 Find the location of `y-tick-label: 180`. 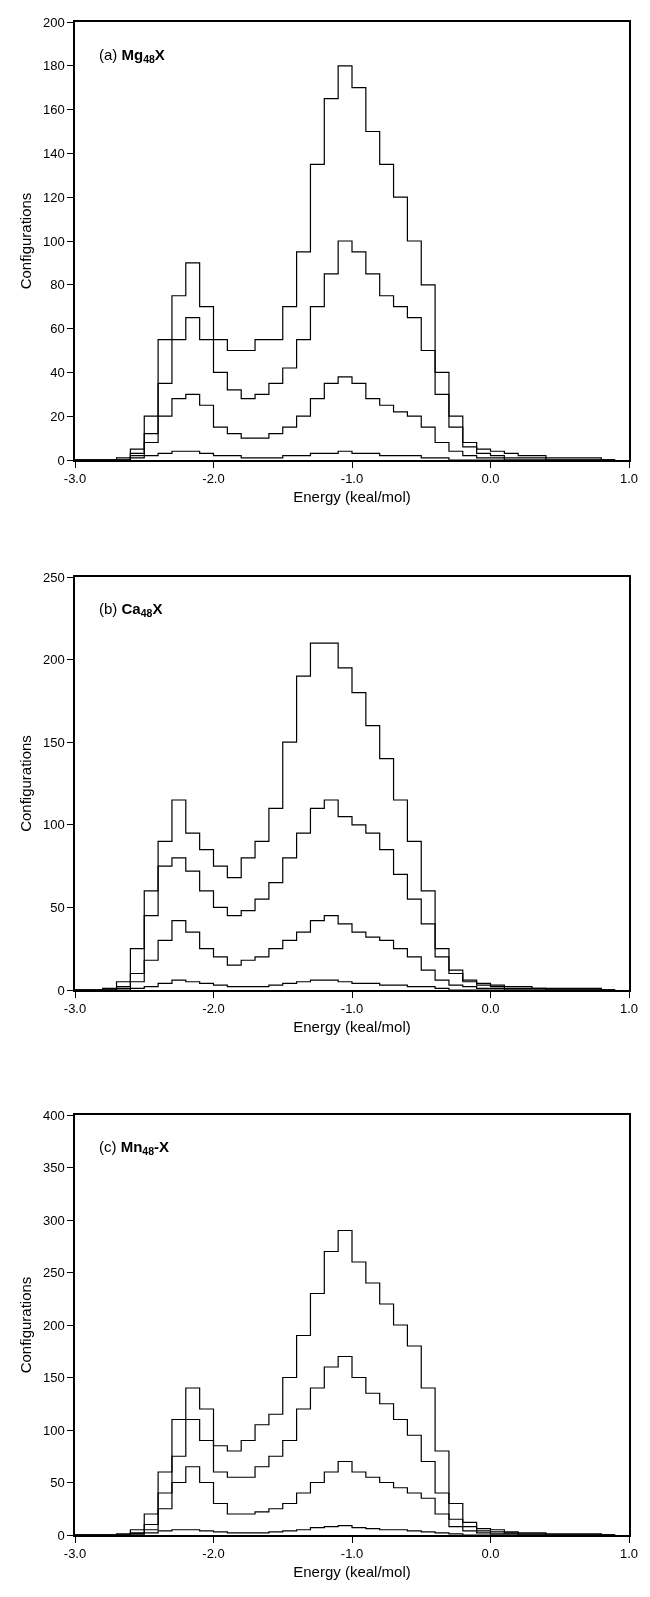

y-tick-label: 180 is located at coordinates (53, 66).